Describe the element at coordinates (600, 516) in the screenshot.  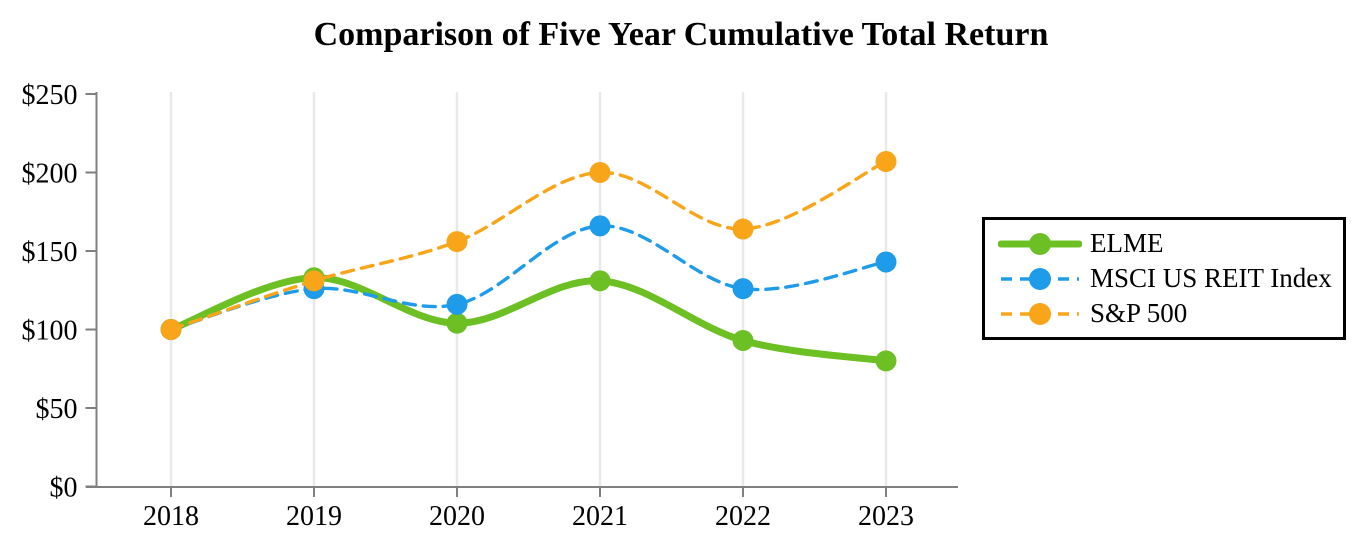
I see `x-axis-tick-label: 2021` at that location.